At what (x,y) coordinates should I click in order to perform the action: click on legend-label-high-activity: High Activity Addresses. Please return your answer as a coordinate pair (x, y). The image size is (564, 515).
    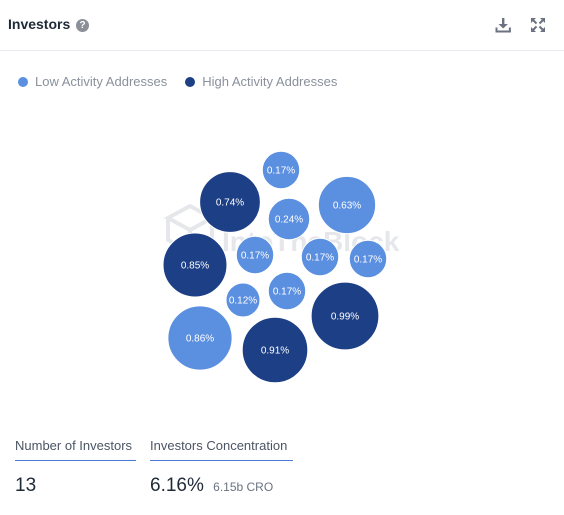
    Looking at the image, I should click on (270, 81).